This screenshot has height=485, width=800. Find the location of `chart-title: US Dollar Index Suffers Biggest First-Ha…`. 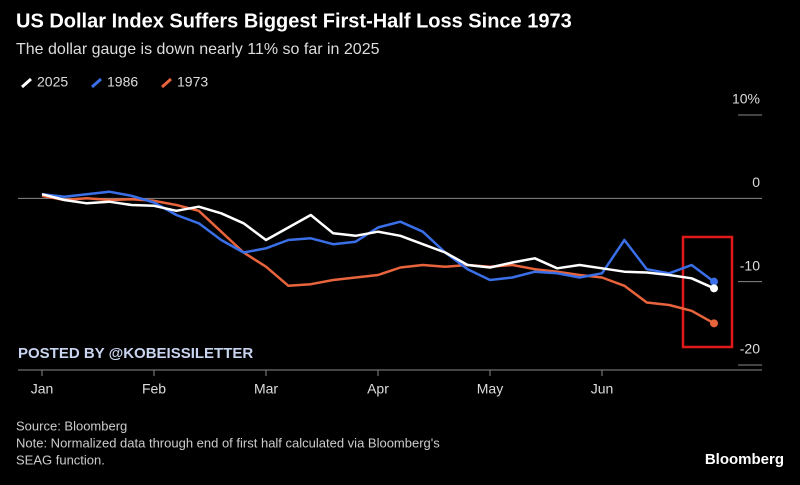

chart-title: US Dollar Index Suffers Biggest First-Ha… is located at coordinates (294, 21).